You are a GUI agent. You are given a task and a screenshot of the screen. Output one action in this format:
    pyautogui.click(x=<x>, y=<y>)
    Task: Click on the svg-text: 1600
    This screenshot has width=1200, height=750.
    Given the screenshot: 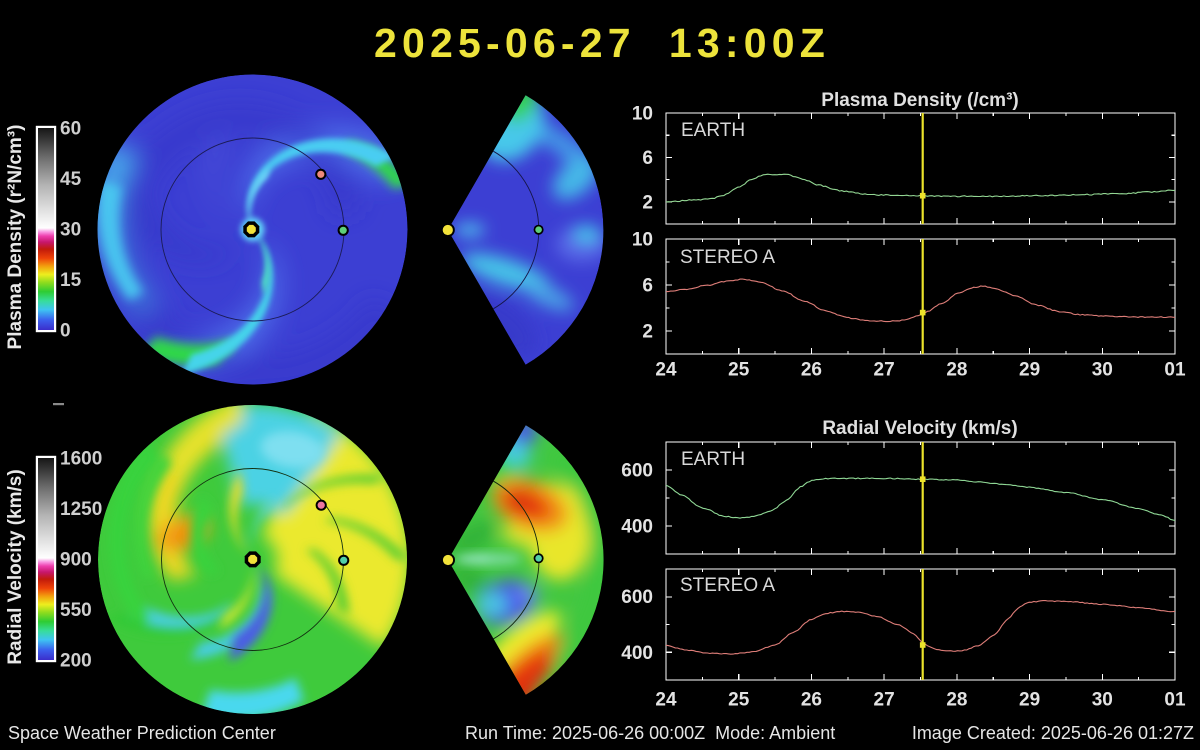 What is the action you would take?
    pyautogui.click(x=81, y=459)
    